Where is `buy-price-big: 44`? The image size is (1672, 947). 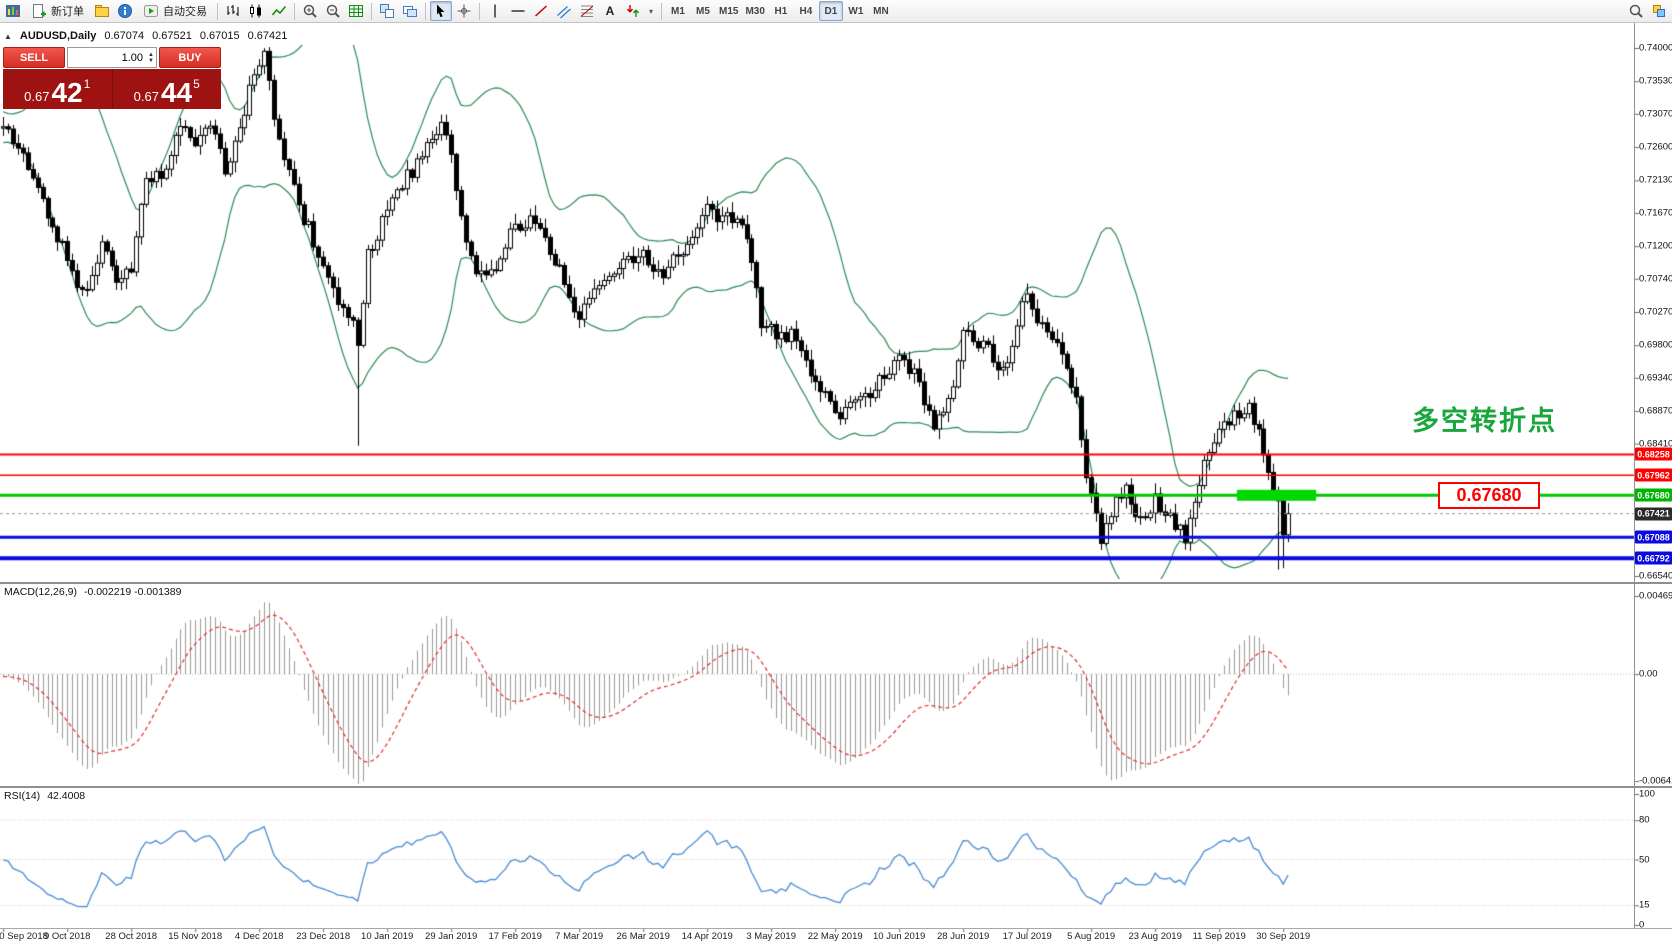
buy-price-big: 44 is located at coordinates (176, 92).